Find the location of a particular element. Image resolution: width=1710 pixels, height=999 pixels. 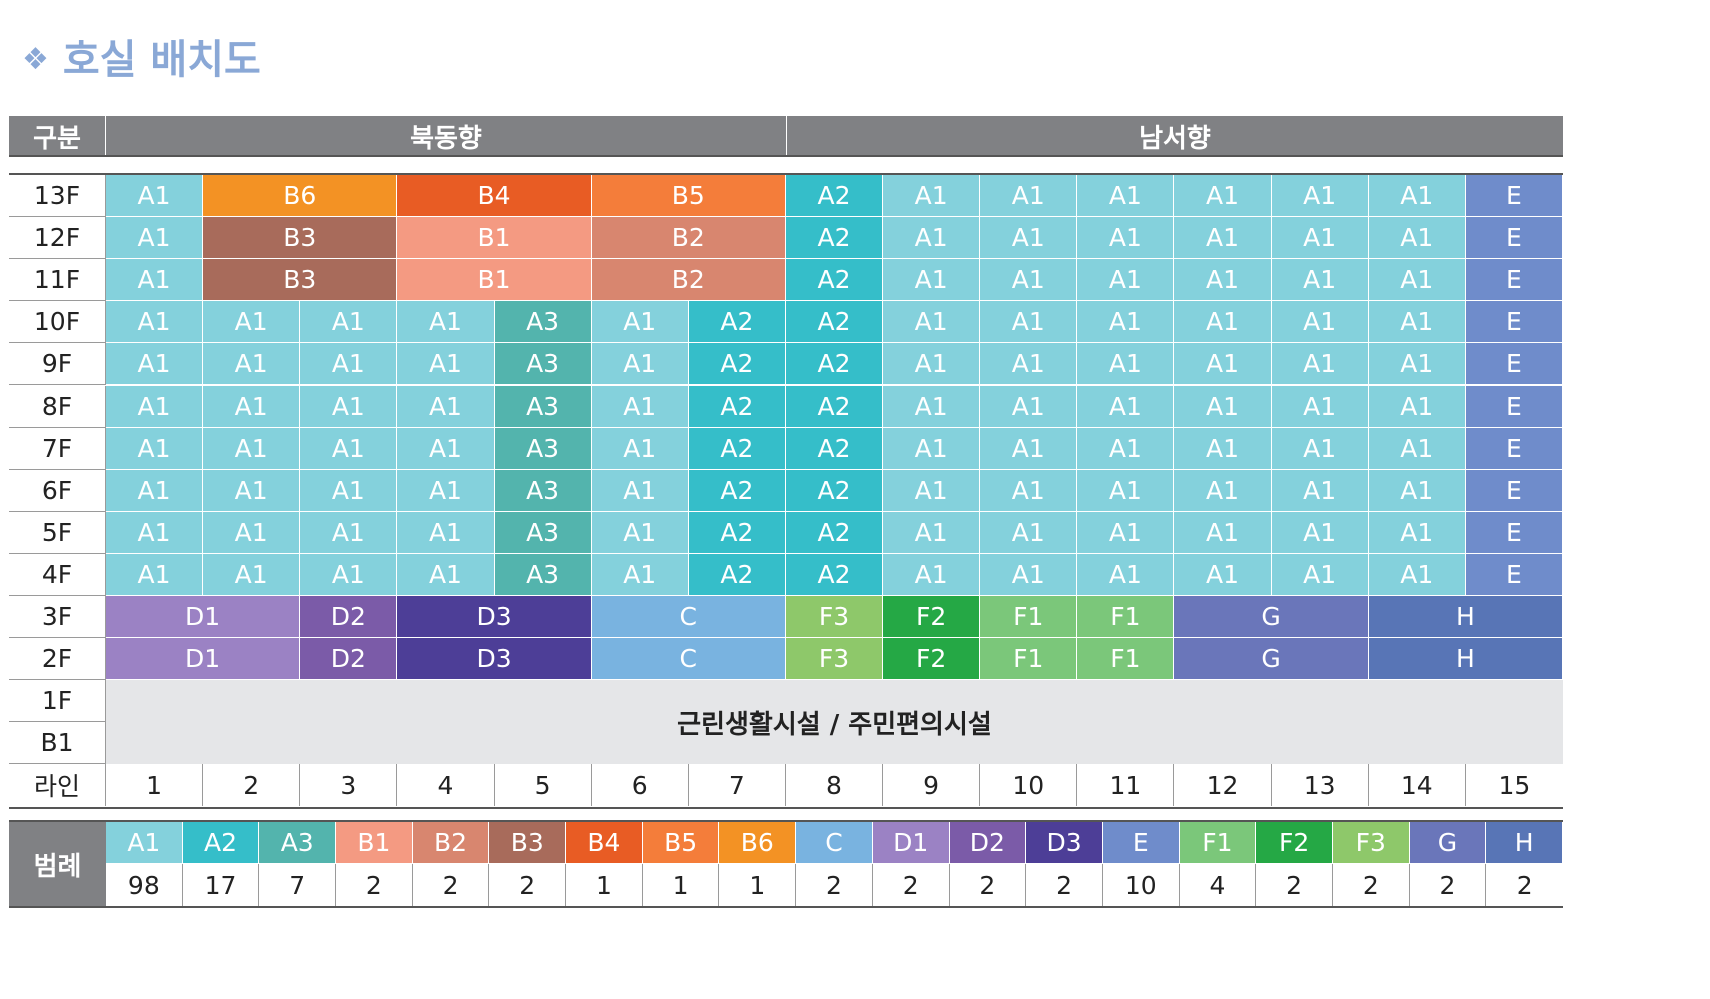

line-number: 11 is located at coordinates (1126, 785).